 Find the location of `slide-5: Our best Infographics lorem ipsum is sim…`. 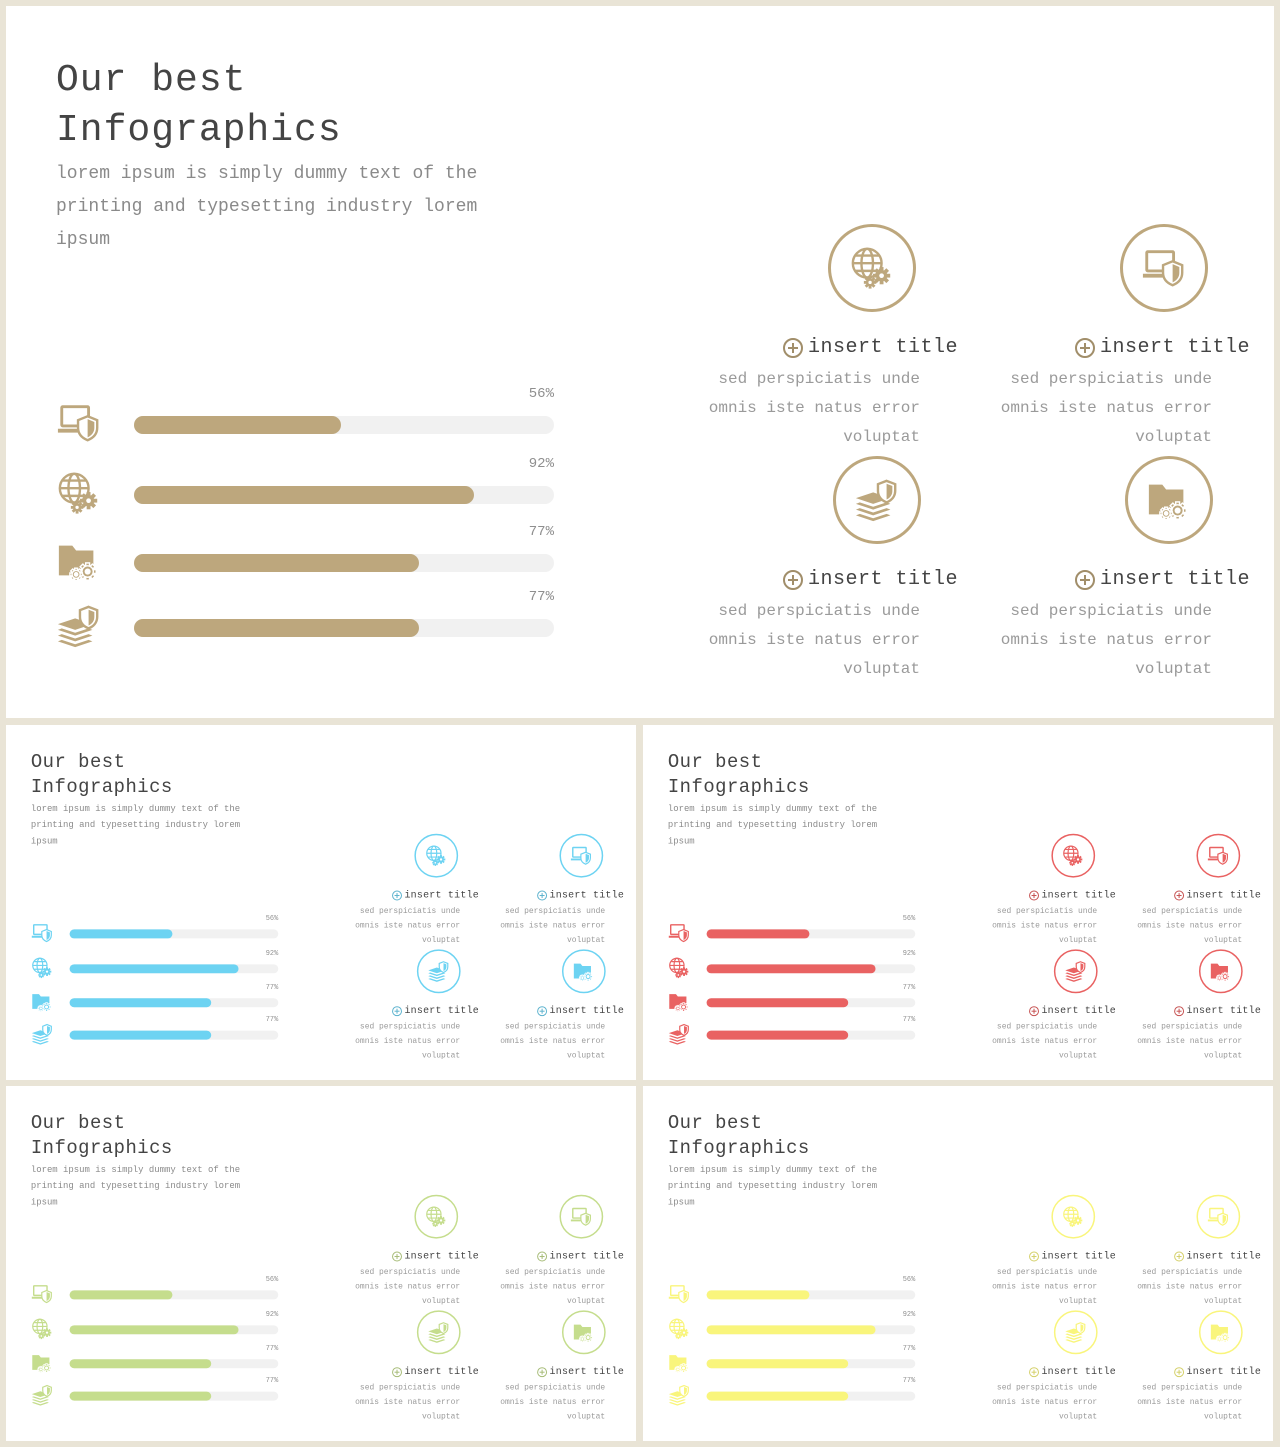

slide-5: Our best Infographics lorem ipsum is sim… is located at coordinates (958, 1263).